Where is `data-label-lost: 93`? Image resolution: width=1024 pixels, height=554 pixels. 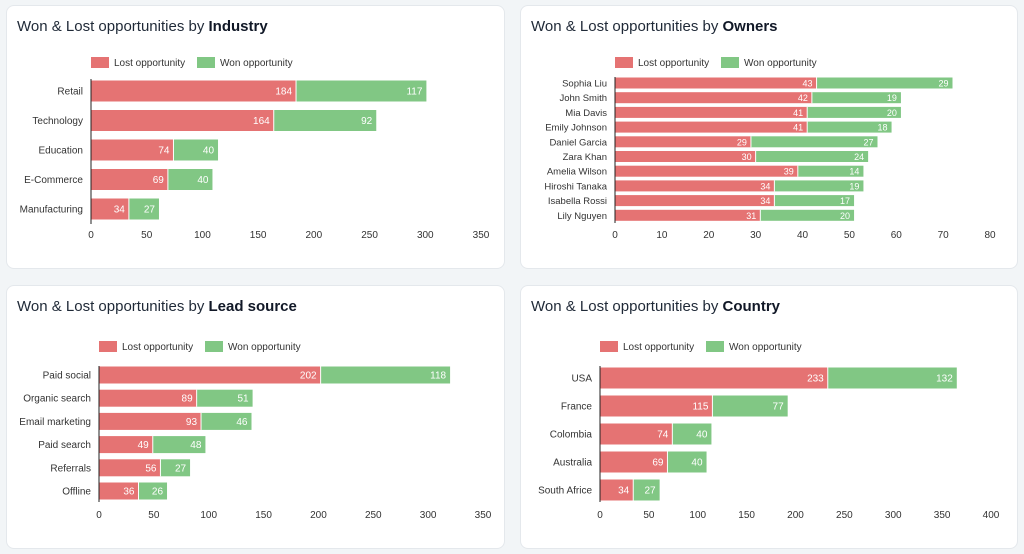 data-label-lost: 93 is located at coordinates (192, 422).